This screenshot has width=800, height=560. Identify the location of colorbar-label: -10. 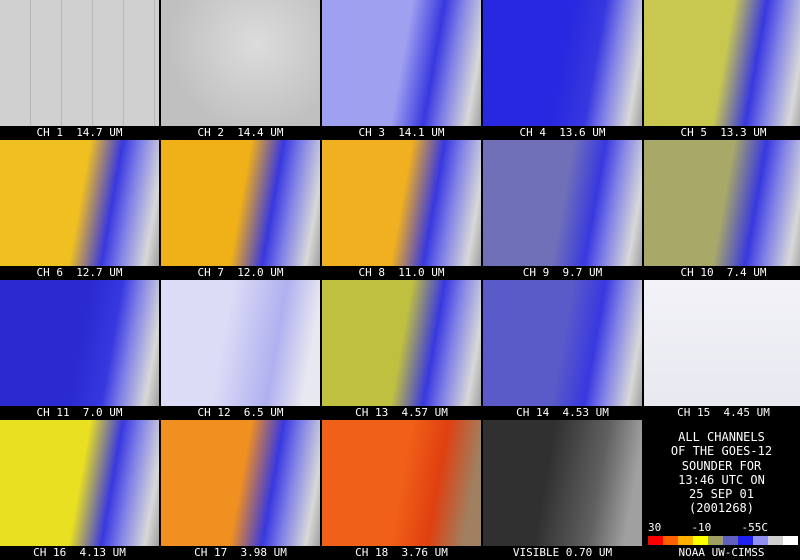
(701, 527).